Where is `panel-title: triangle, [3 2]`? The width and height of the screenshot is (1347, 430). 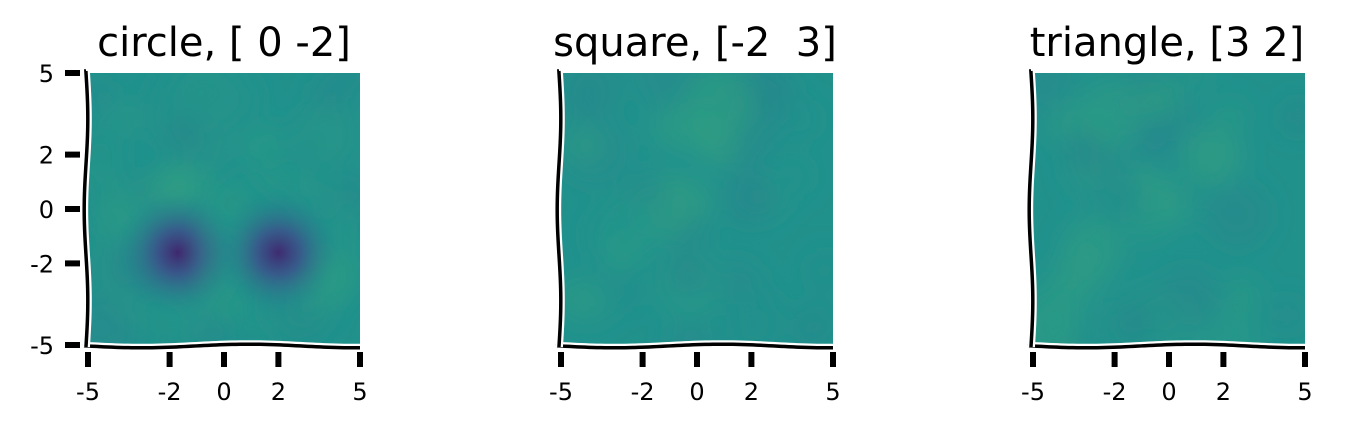
panel-title: triangle, [3 2] is located at coordinates (1167, 43).